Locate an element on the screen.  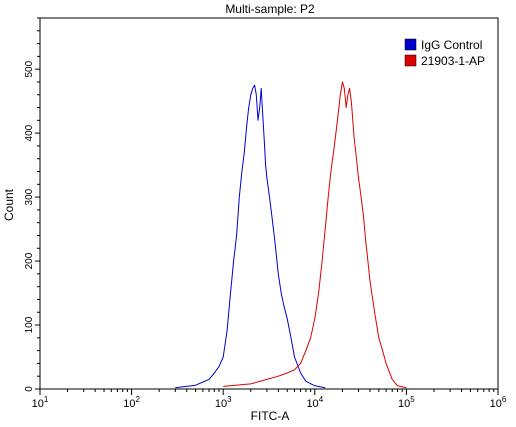
x-tick-label: 10¹ is located at coordinates (40, 402).